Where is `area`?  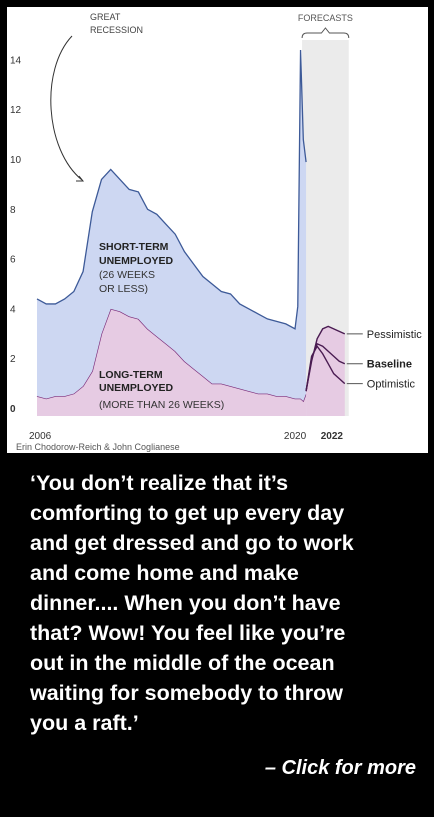
area is located at coordinates (172, 362).